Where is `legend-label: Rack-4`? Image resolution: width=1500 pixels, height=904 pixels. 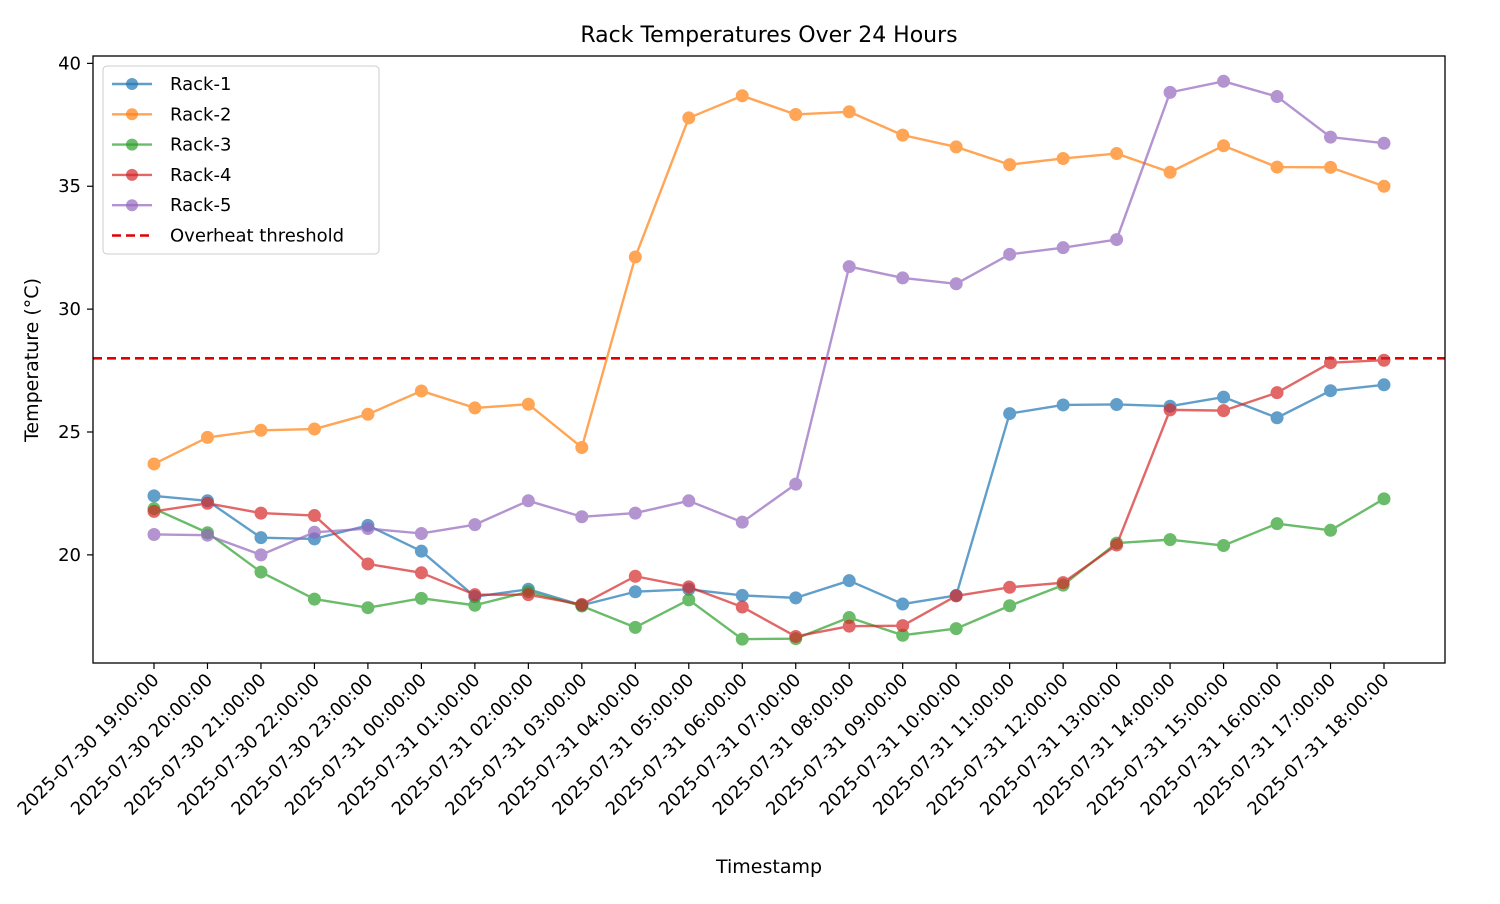
legend-label: Rack-4 is located at coordinates (200, 175).